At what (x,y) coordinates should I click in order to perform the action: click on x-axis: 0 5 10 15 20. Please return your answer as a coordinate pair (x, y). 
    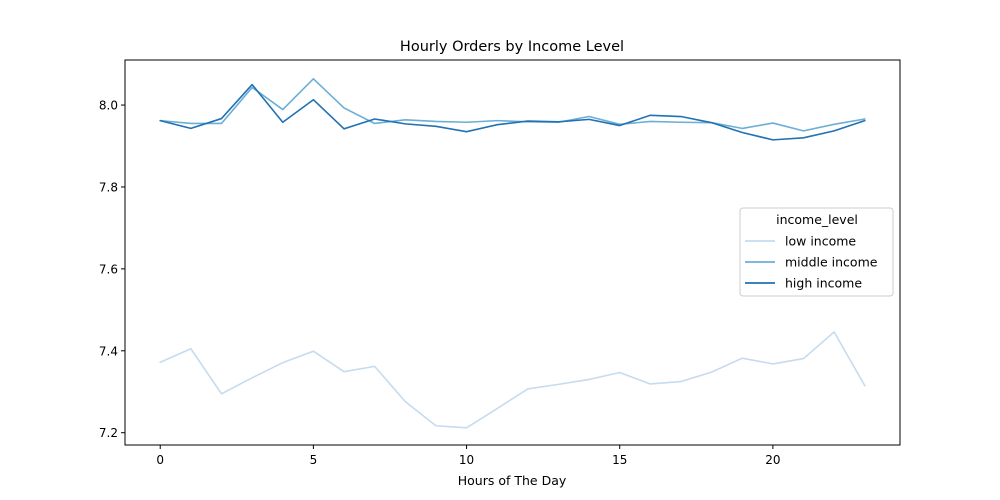
    Looking at the image, I should click on (468, 456).